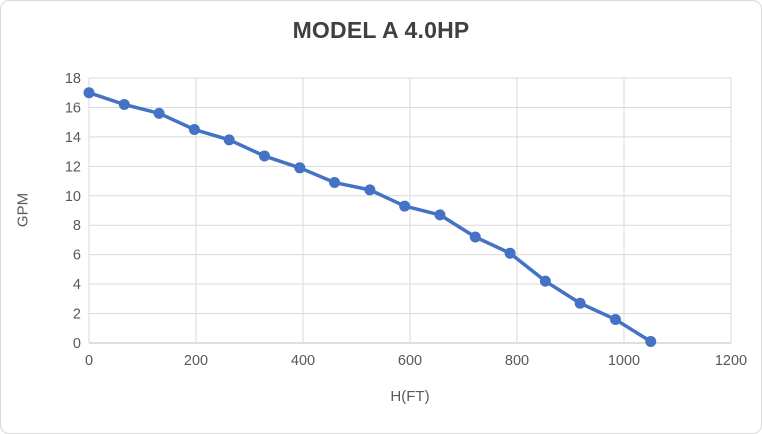  I want to click on x-axis-tick-label: 400, so click(303, 361).